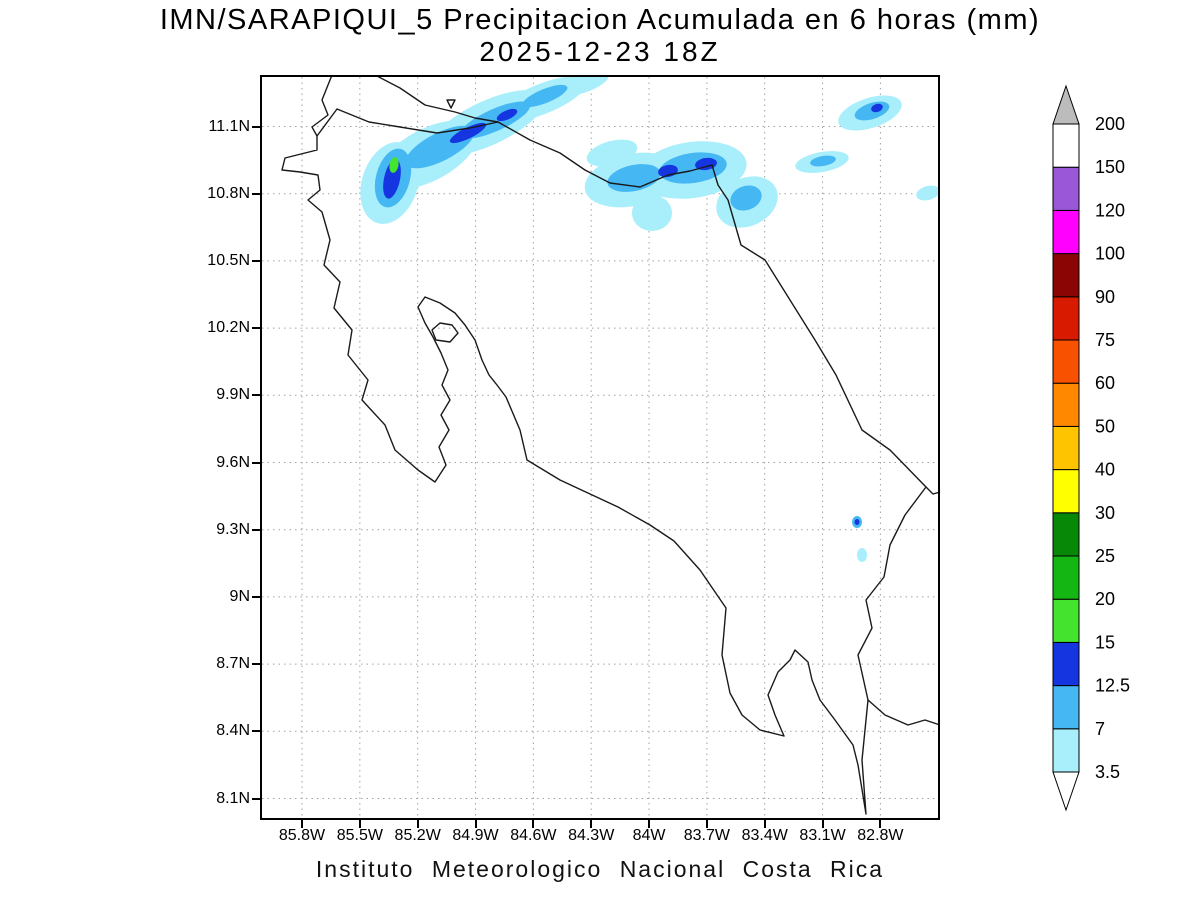 Image resolution: width=1200 pixels, height=900 pixels. Describe the element at coordinates (475, 835) in the screenshot. I see `lon-tick-label: 84.9W` at that location.